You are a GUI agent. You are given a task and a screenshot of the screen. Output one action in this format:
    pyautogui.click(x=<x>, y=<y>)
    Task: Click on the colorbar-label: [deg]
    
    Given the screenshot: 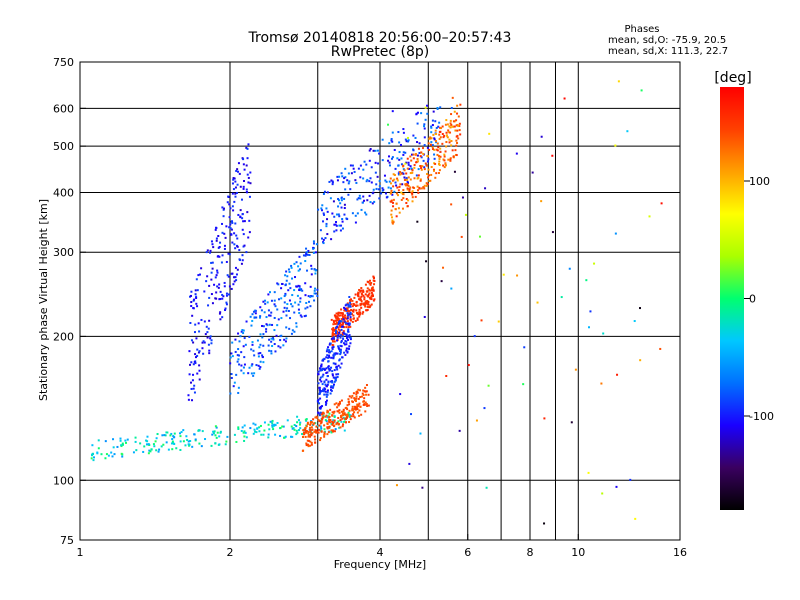 What is the action you would take?
    pyautogui.click(x=732, y=78)
    